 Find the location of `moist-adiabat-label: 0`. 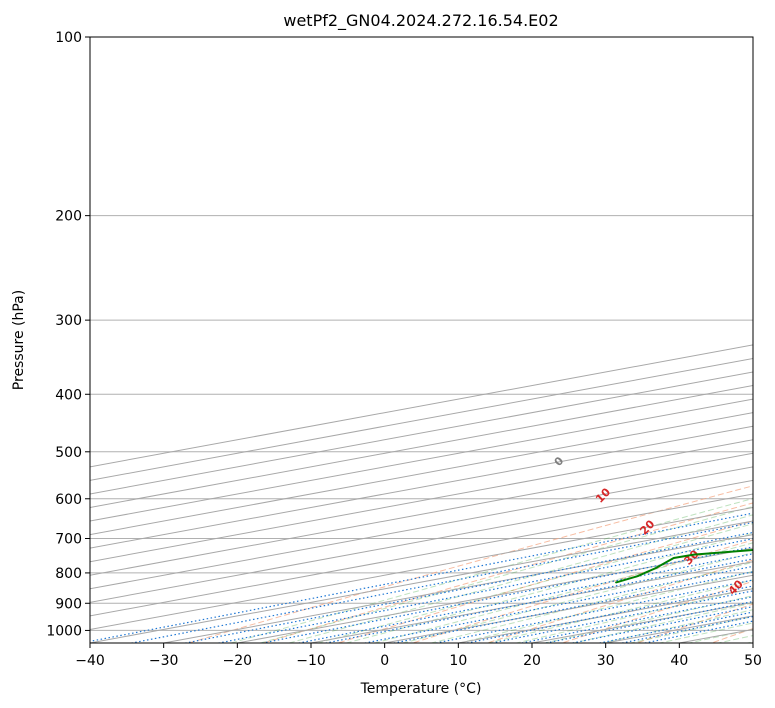

moist-adiabat-label: 0 is located at coordinates (559, 461).